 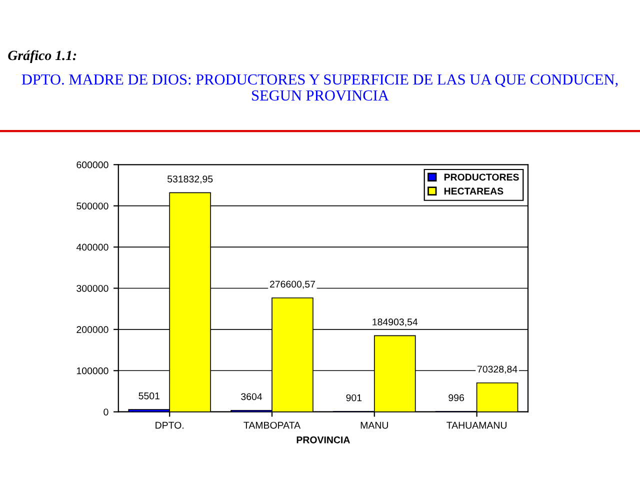 I want to click on y-tick-label: 100000, so click(x=92, y=370).